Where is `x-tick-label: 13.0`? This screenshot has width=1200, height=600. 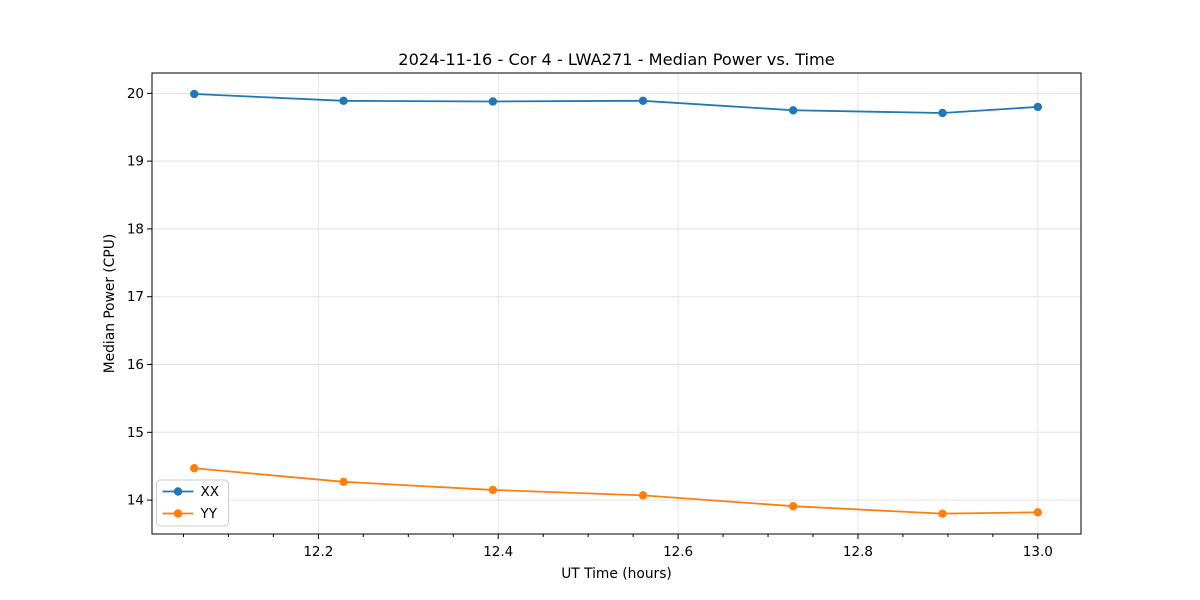 x-tick-label: 13.0 is located at coordinates (1038, 552).